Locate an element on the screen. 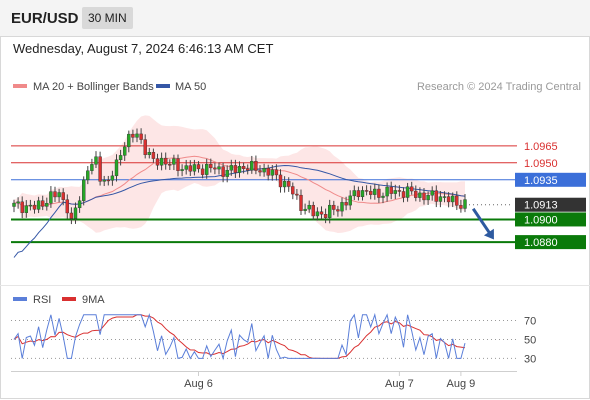 The image size is (590, 400). ma9-legend-label: 9MA is located at coordinates (93, 300).